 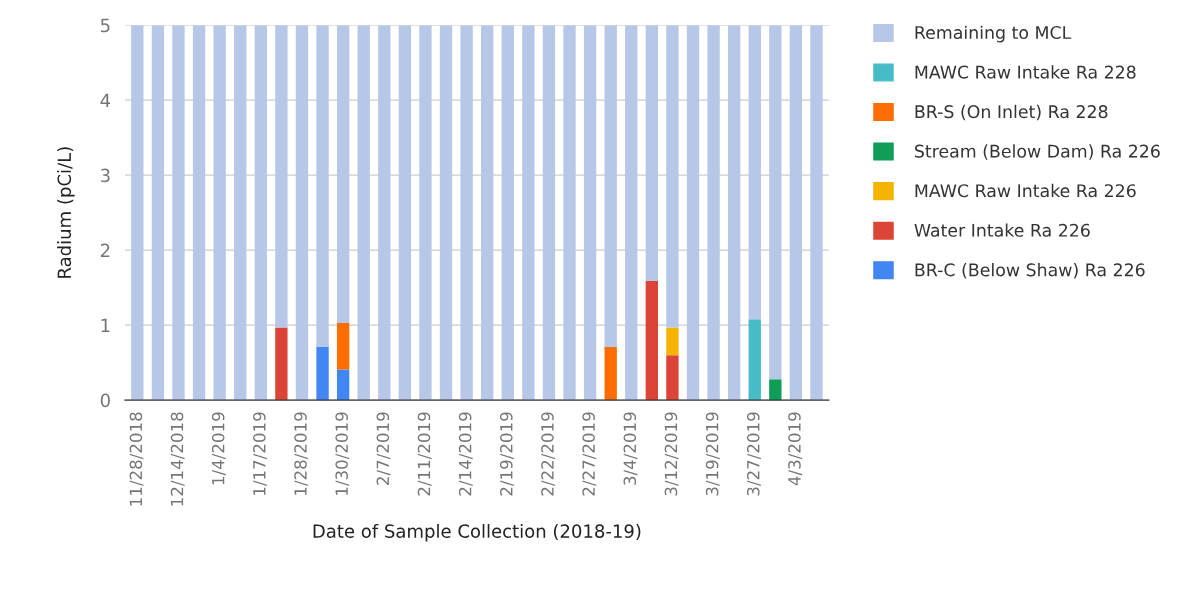 What do you see at coordinates (589, 454) in the screenshot?
I see `x-tick-label: 2/27/2019` at bounding box center [589, 454].